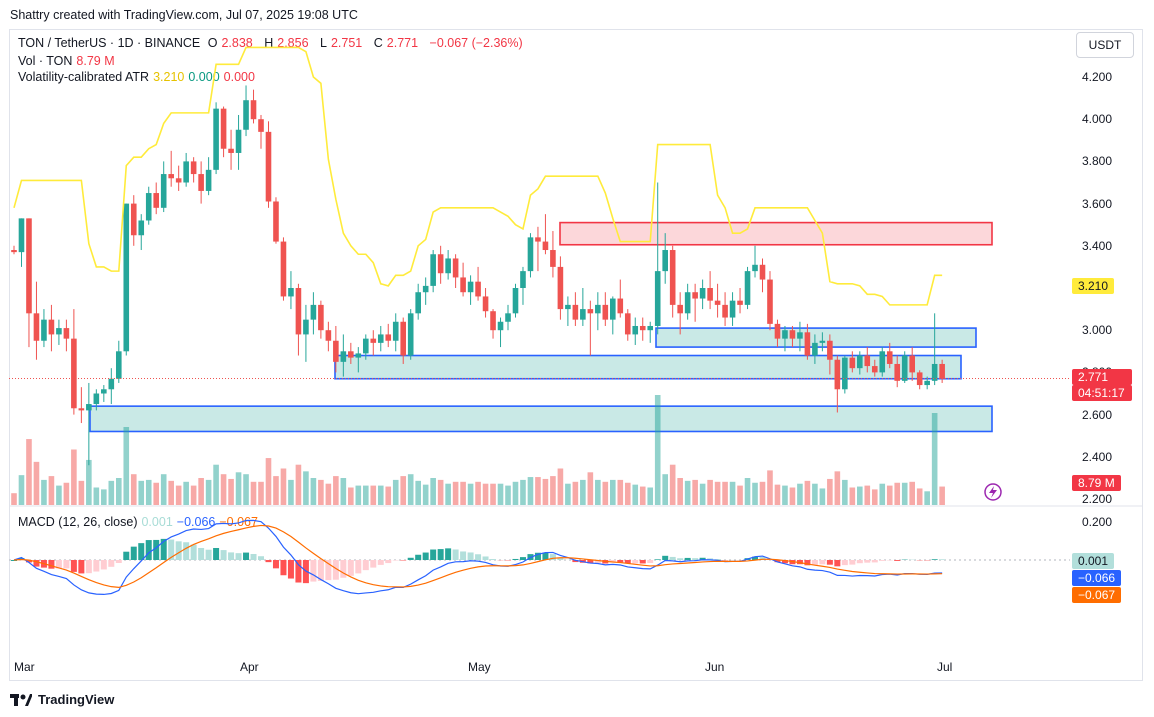 This screenshot has height=717, width=1154. Describe the element at coordinates (230, 43) in the screenshot. I see `open-label: O 2.838` at that location.